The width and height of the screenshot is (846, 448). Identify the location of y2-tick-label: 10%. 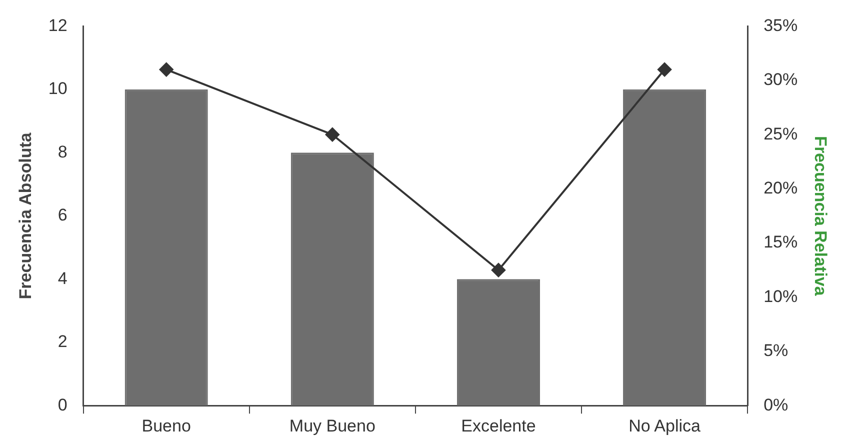
(781, 296).